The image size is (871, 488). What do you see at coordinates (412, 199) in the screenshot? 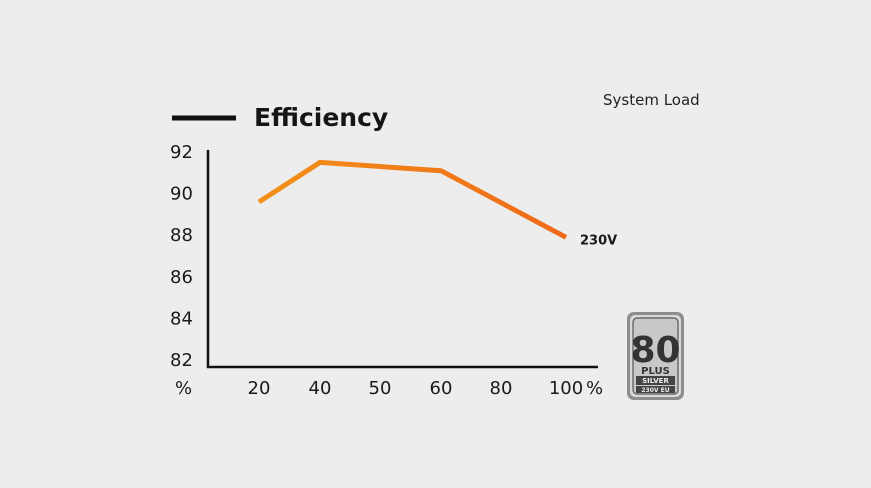
I see `series-line-230V` at bounding box center [412, 199].